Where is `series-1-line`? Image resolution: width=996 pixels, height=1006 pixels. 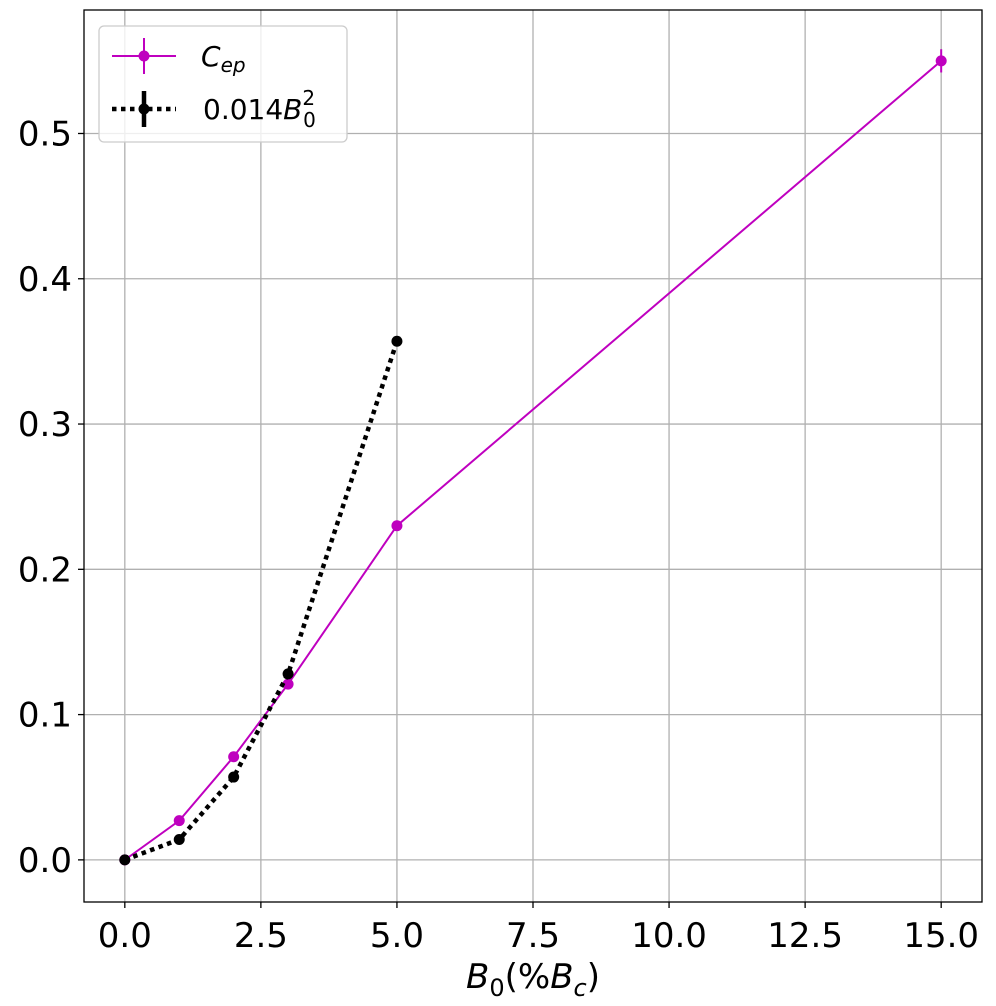 series-1-line is located at coordinates (262, 601).